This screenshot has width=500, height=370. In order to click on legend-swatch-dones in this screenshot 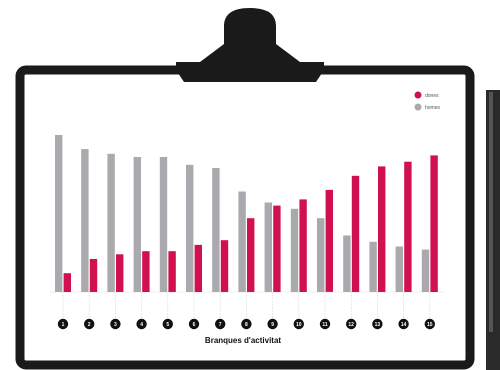, I will do `click(418, 95)`.